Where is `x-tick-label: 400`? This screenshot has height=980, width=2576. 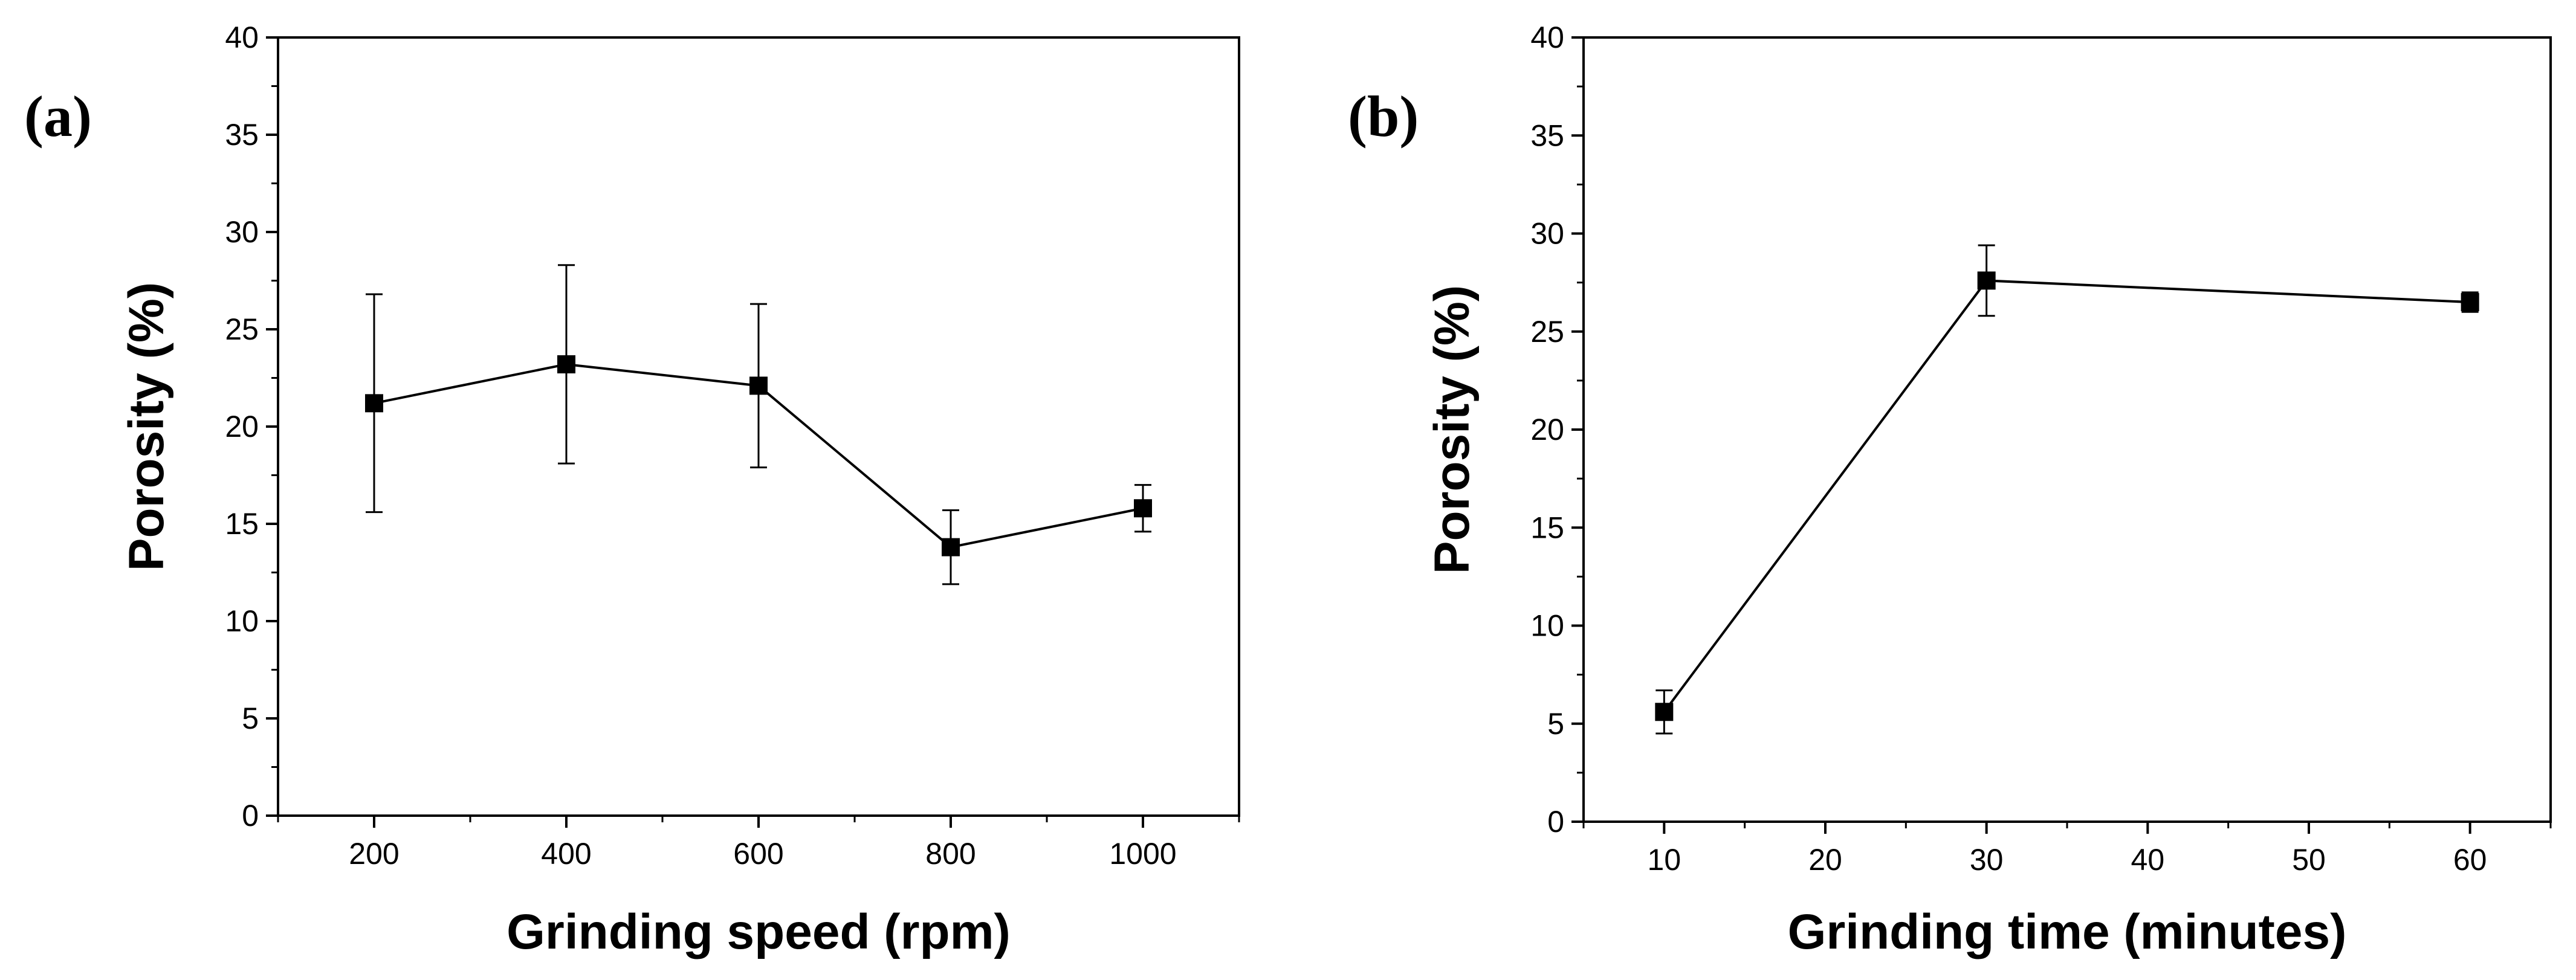 x-tick-label: 400 is located at coordinates (566, 854).